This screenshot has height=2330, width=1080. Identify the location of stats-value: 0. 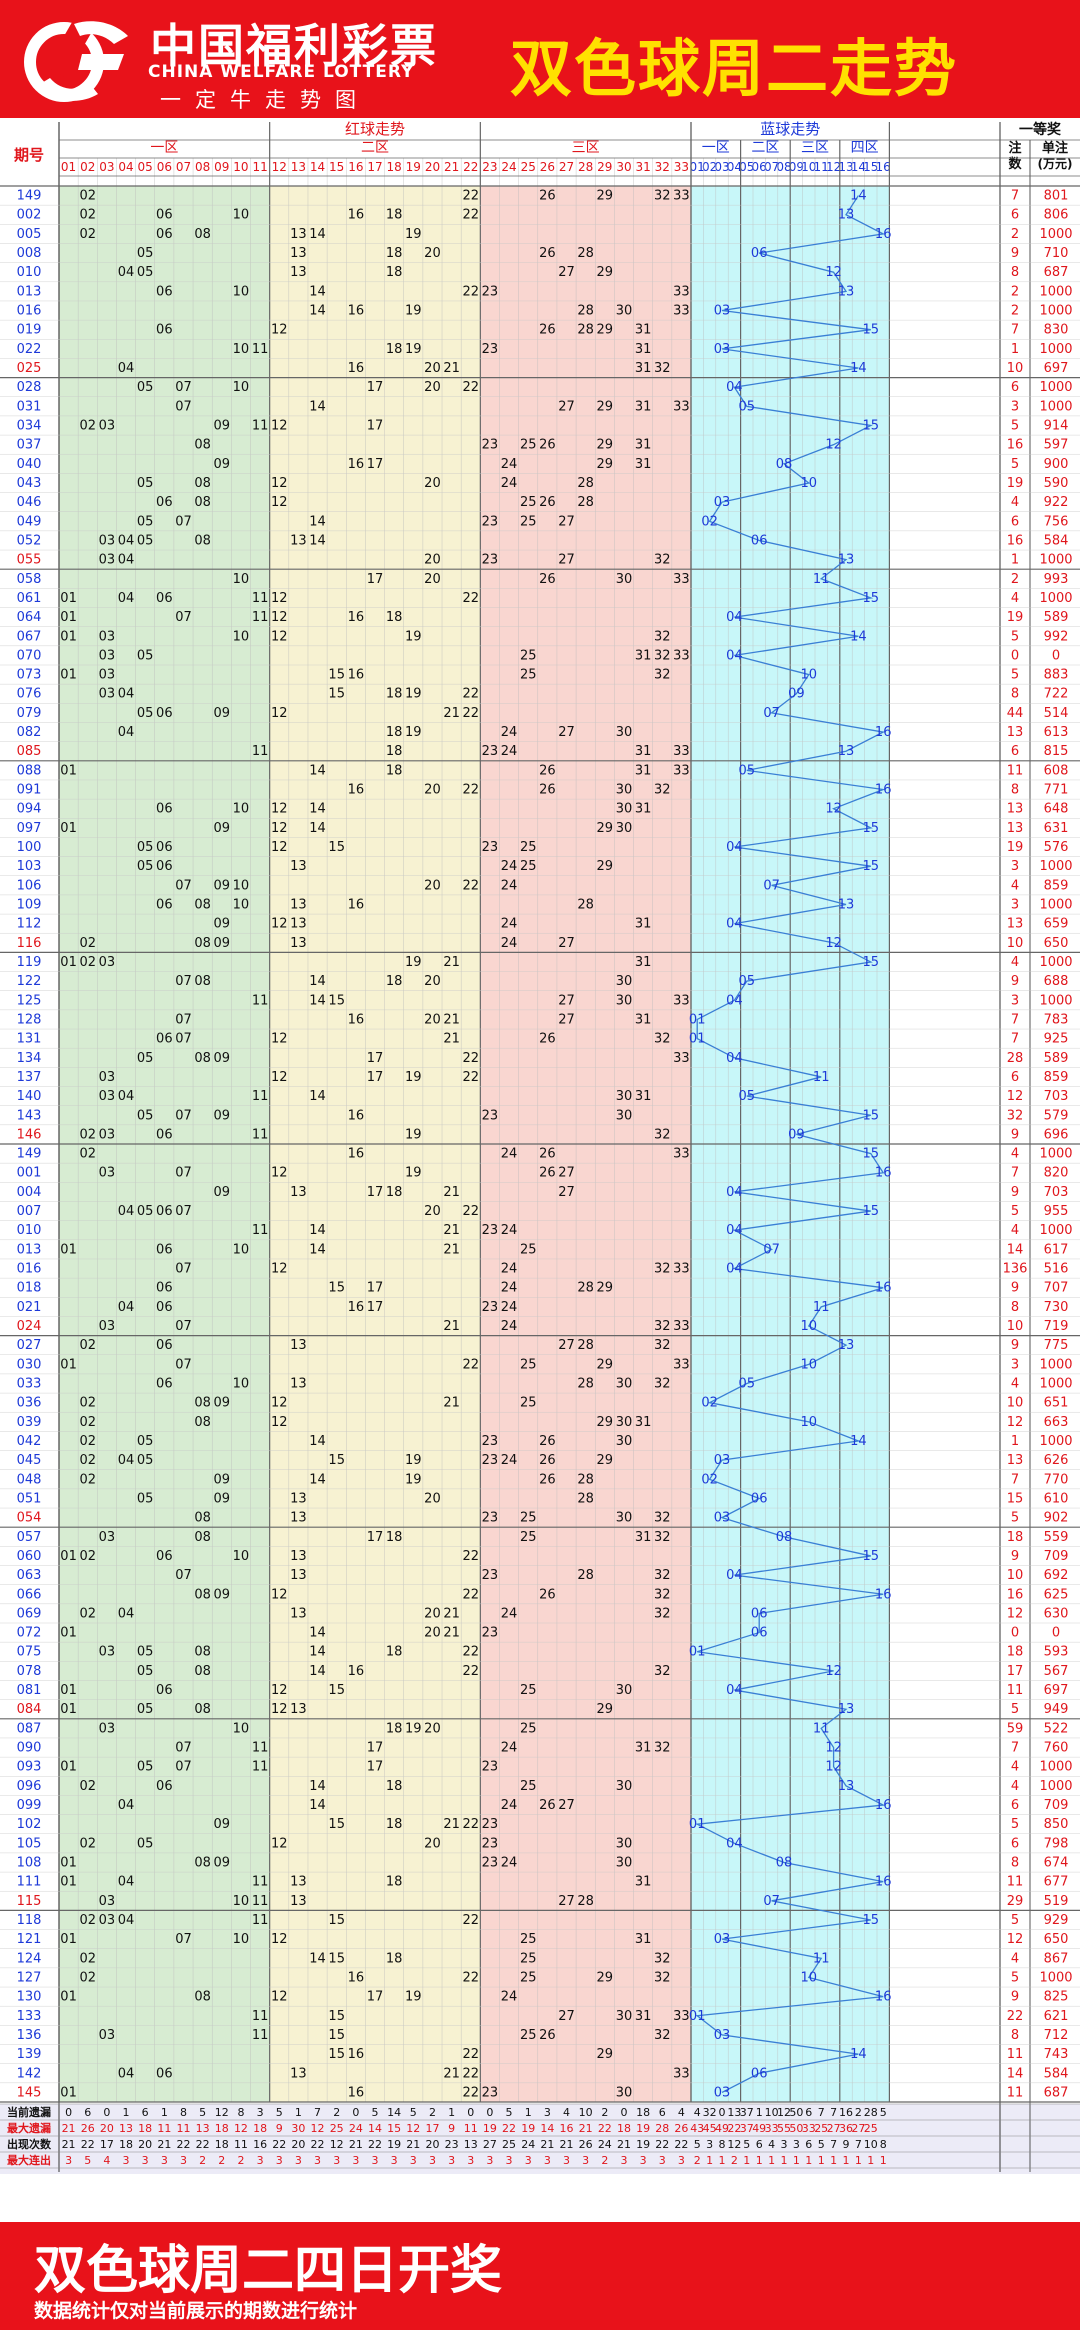
(68, 2112).